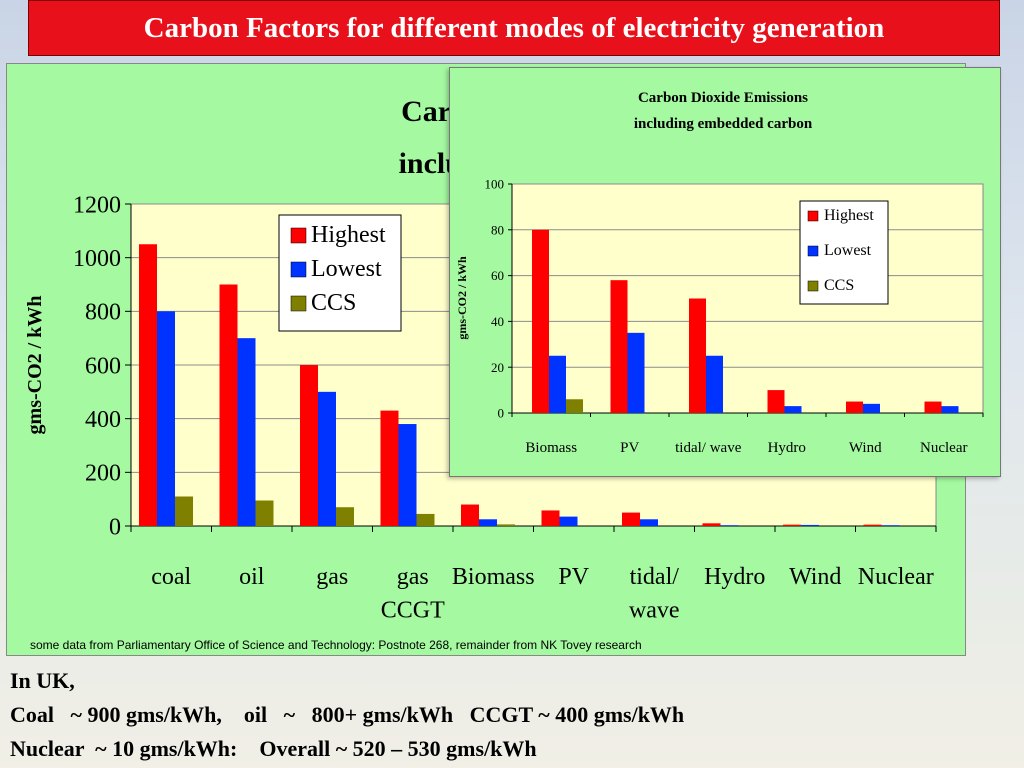  Describe the element at coordinates (332, 577) in the screenshot. I see `x-tick-label: gas` at that location.